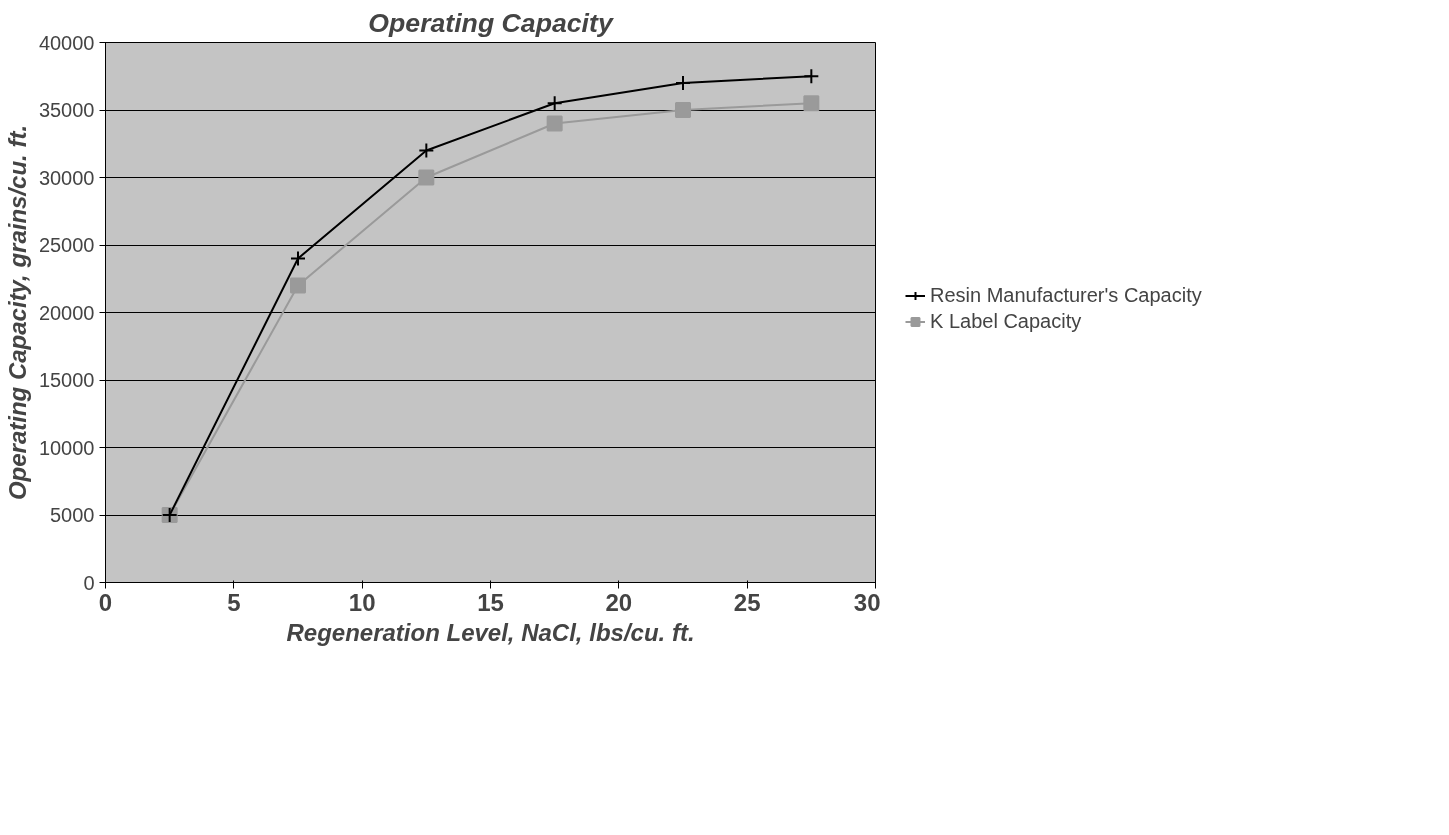 This screenshot has height=835, width=1449. I want to click on x-tick-label: 30, so click(867, 602).